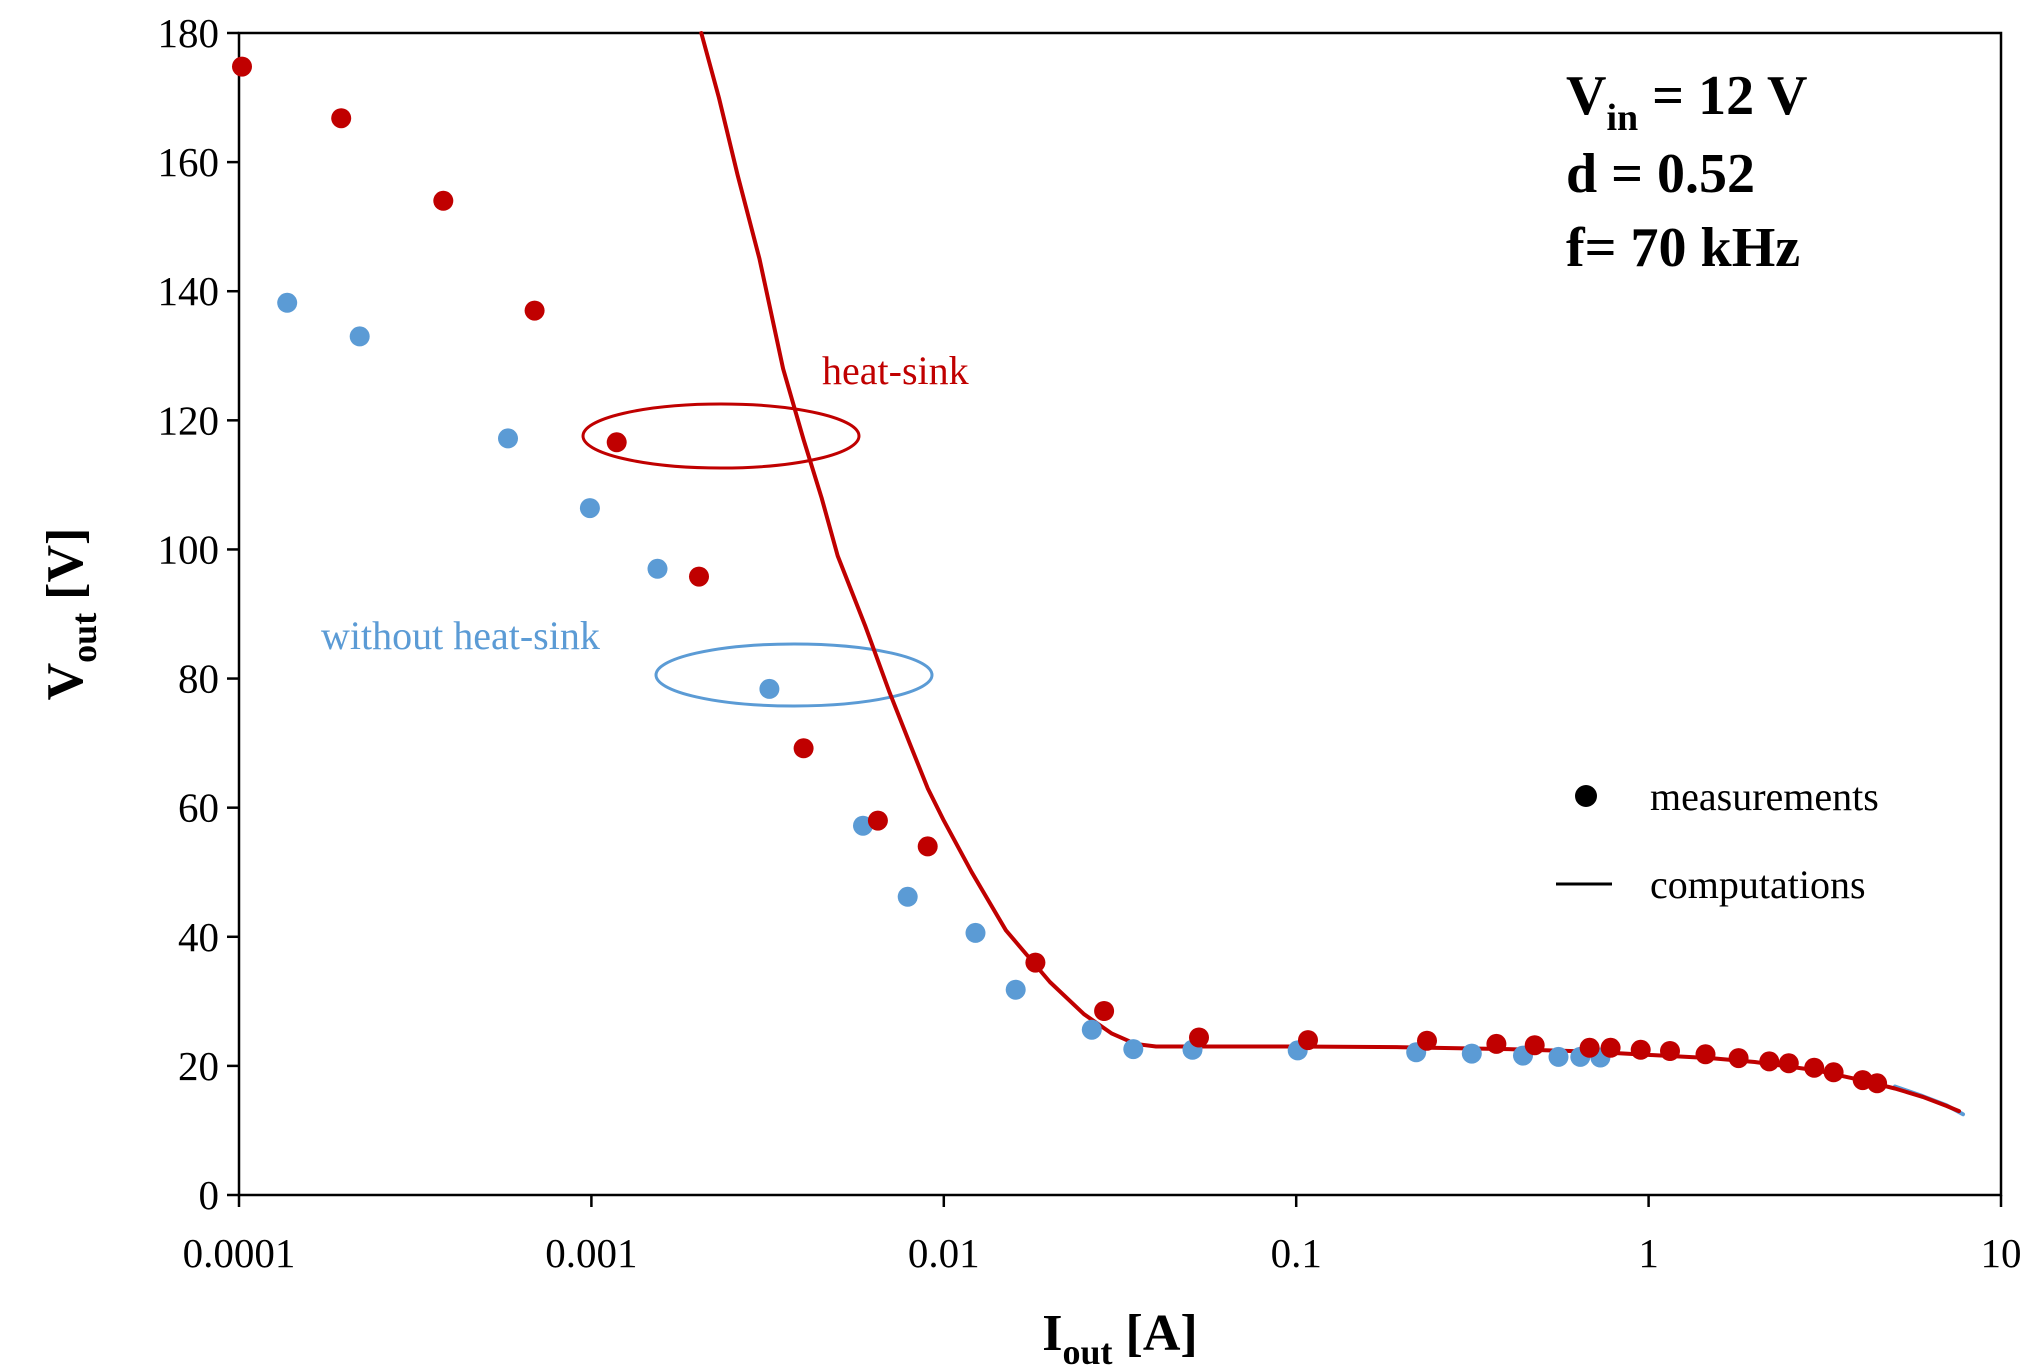  Describe the element at coordinates (189, 33) in the screenshot. I see `y-tick-label: 180` at that location.